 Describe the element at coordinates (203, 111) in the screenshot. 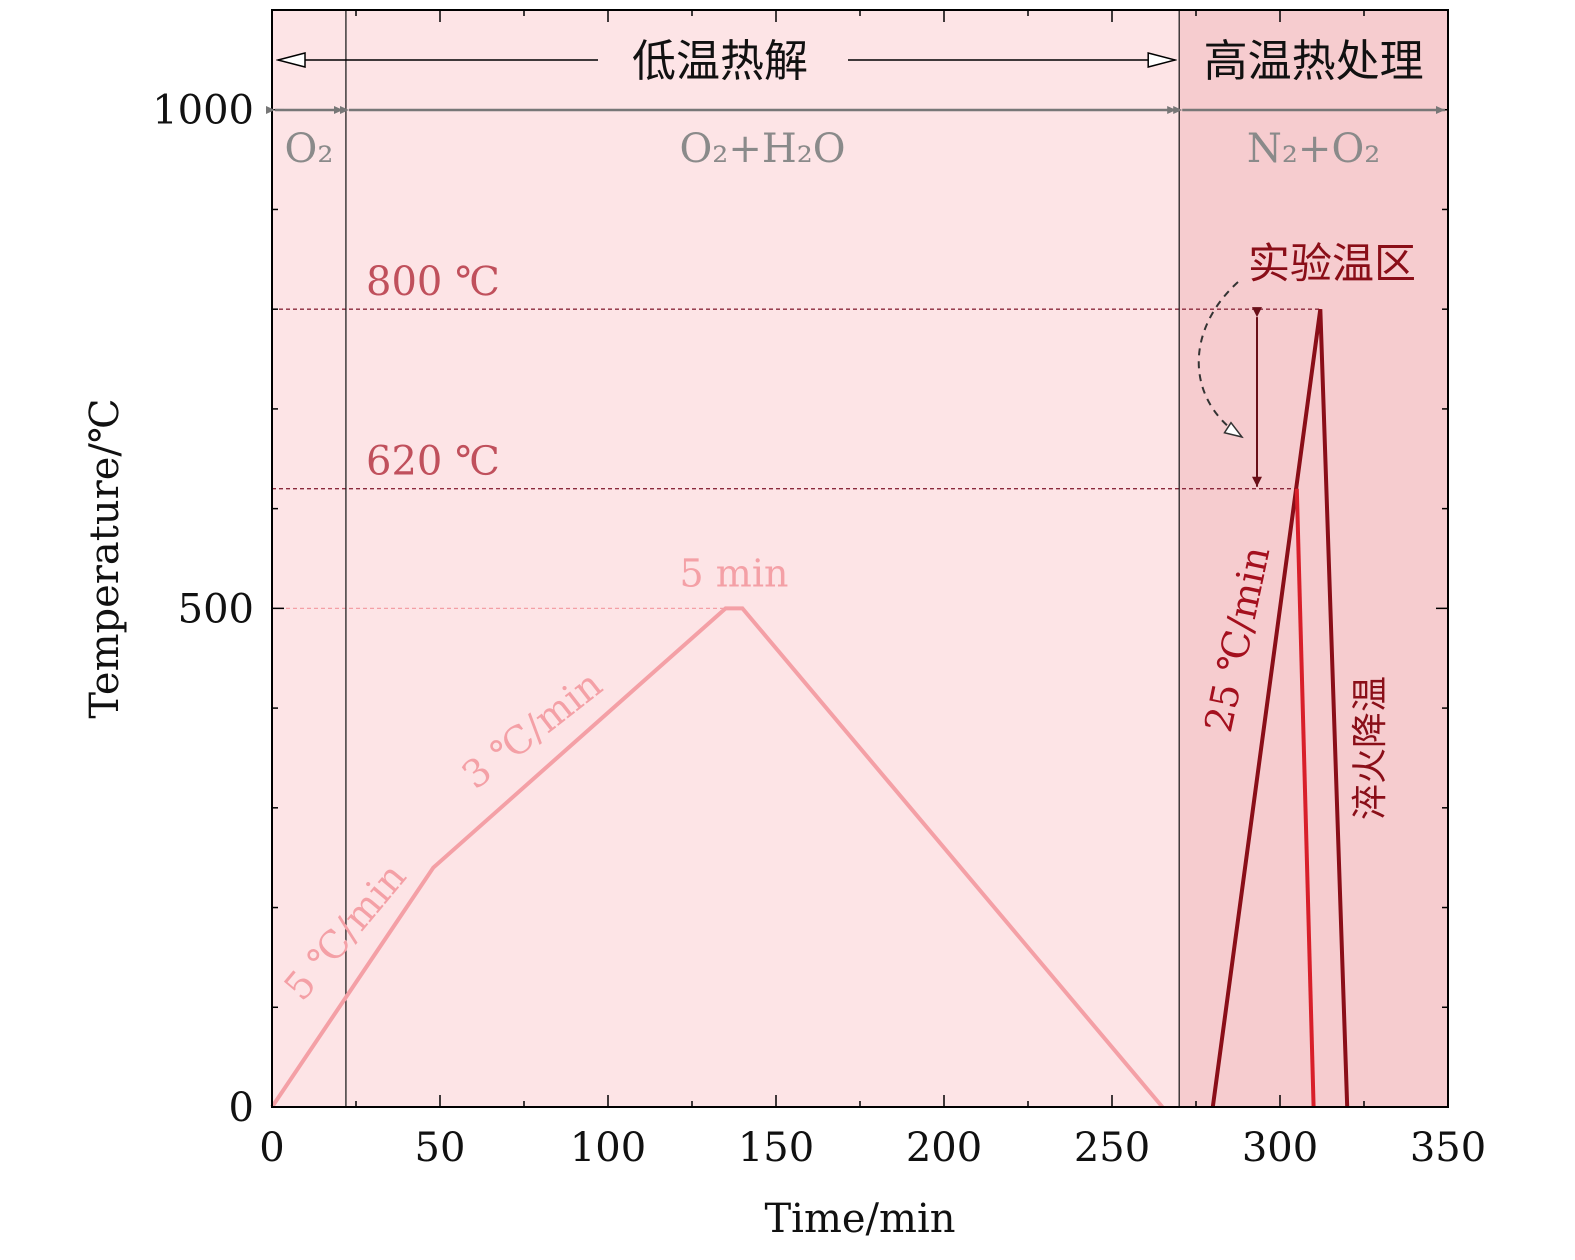

I see `y-tick-label: 1000` at that location.